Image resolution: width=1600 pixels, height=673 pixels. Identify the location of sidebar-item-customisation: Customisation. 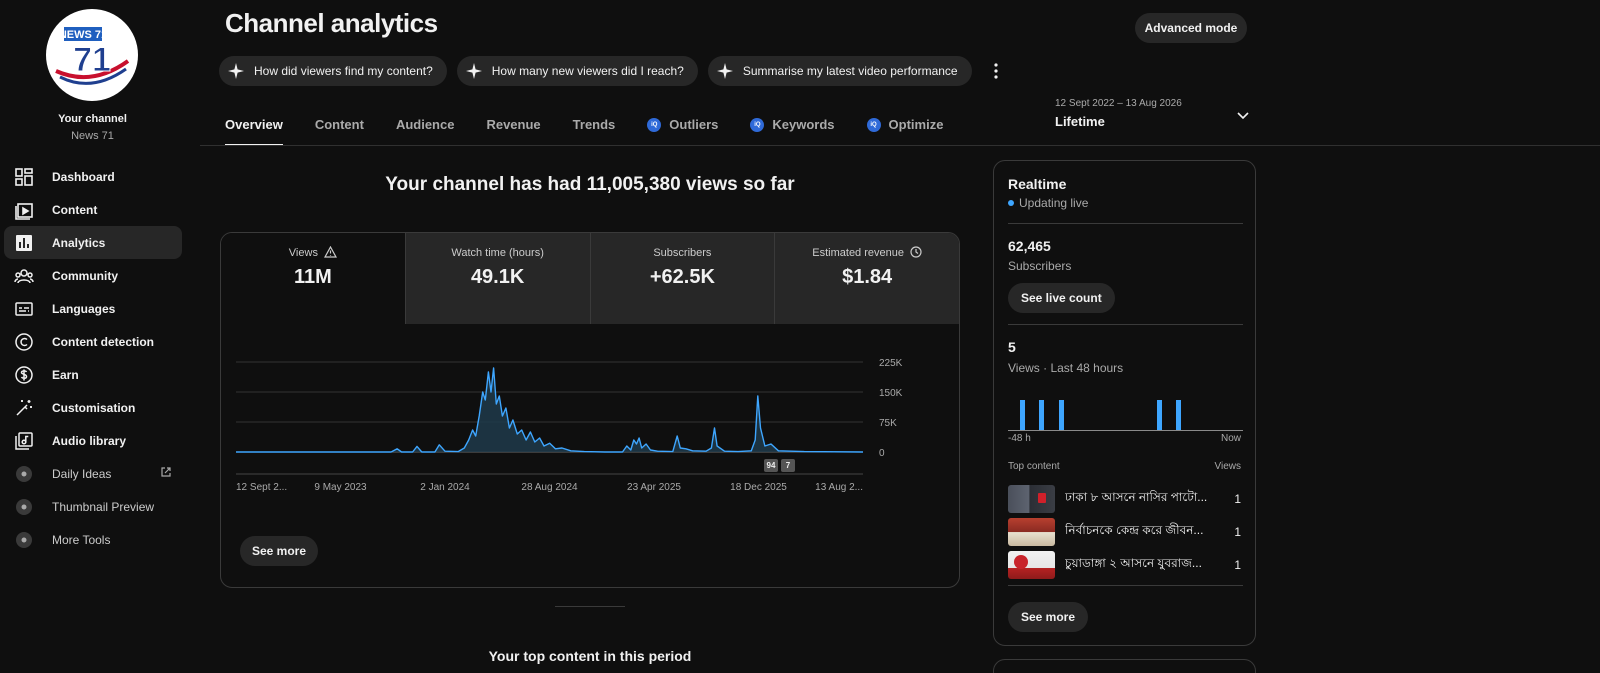
(93, 407).